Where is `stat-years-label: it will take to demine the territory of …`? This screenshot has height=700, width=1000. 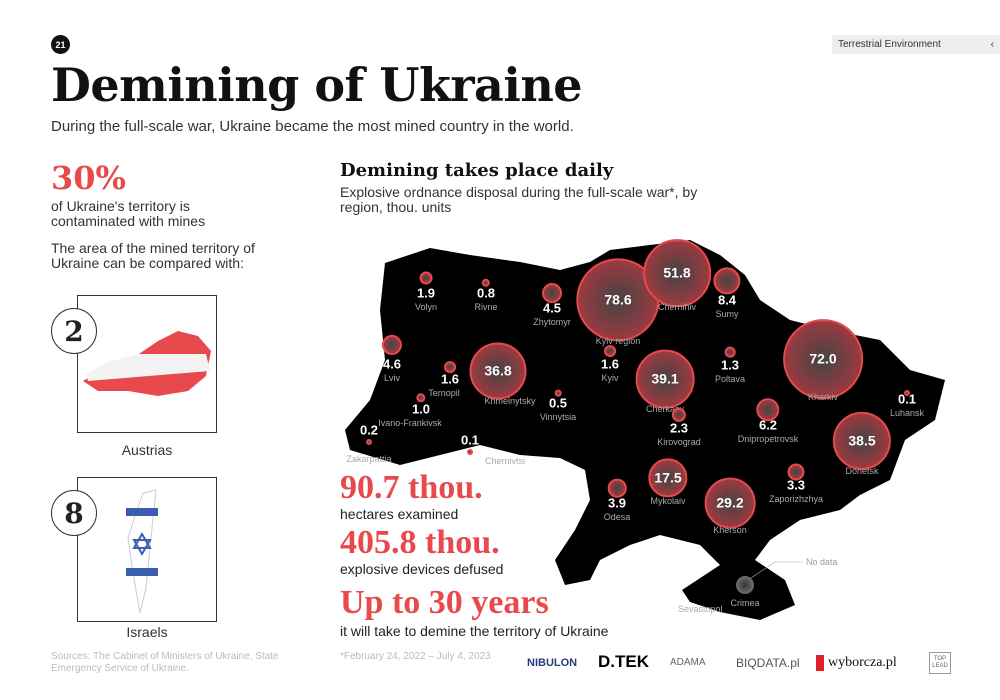
stat-years-label: it will take to demine the territory of … is located at coordinates (474, 631).